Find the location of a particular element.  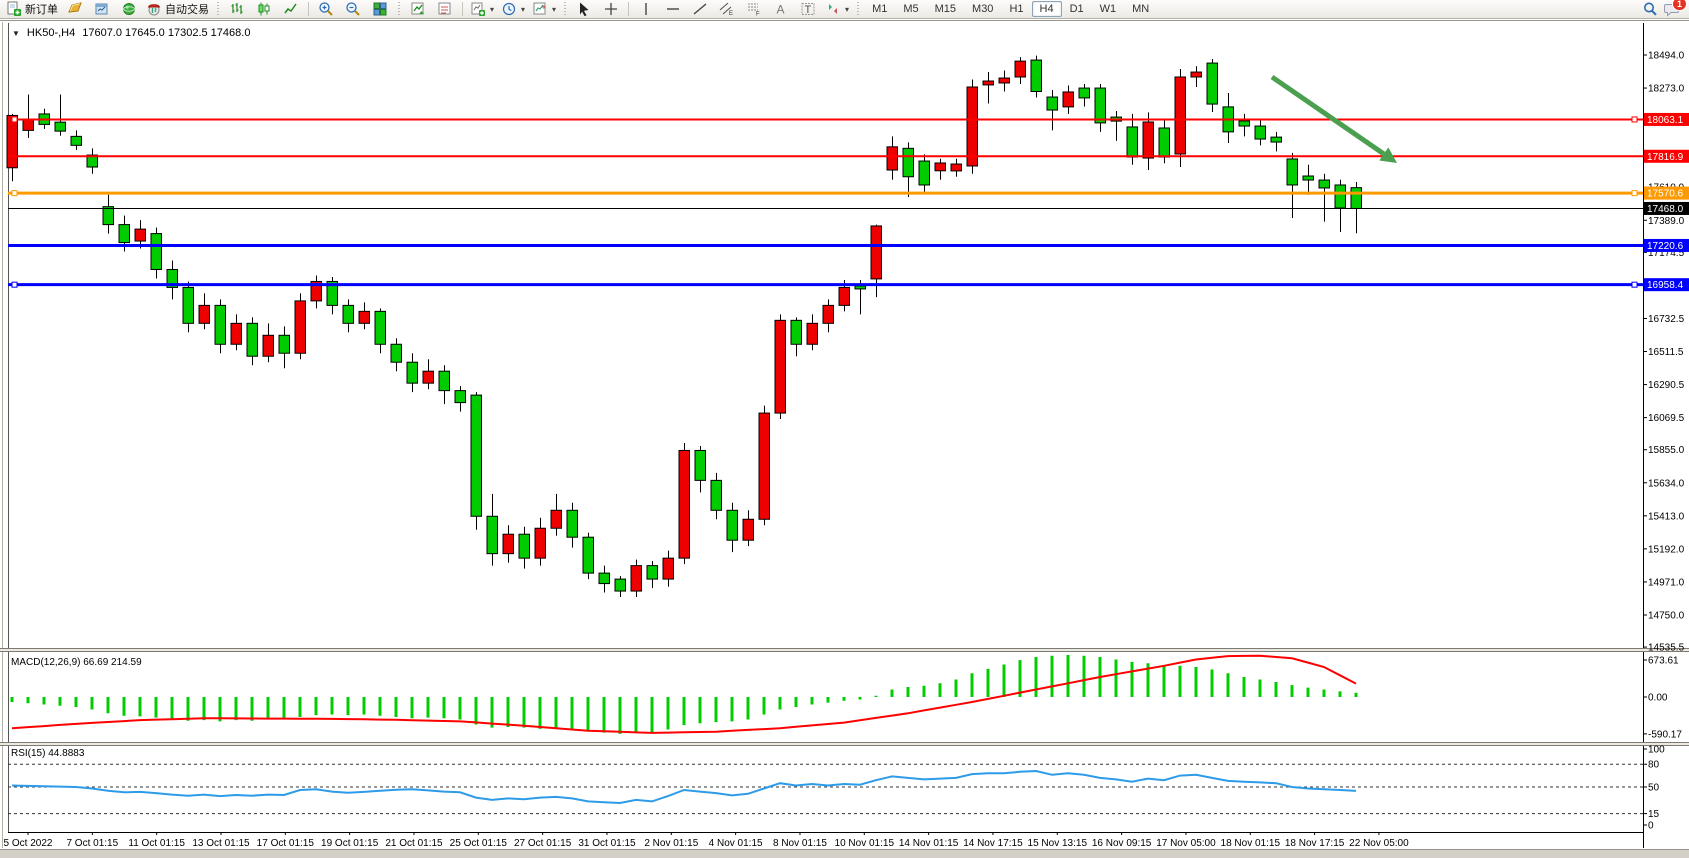

profiles-button is located at coordinates (102, 9).